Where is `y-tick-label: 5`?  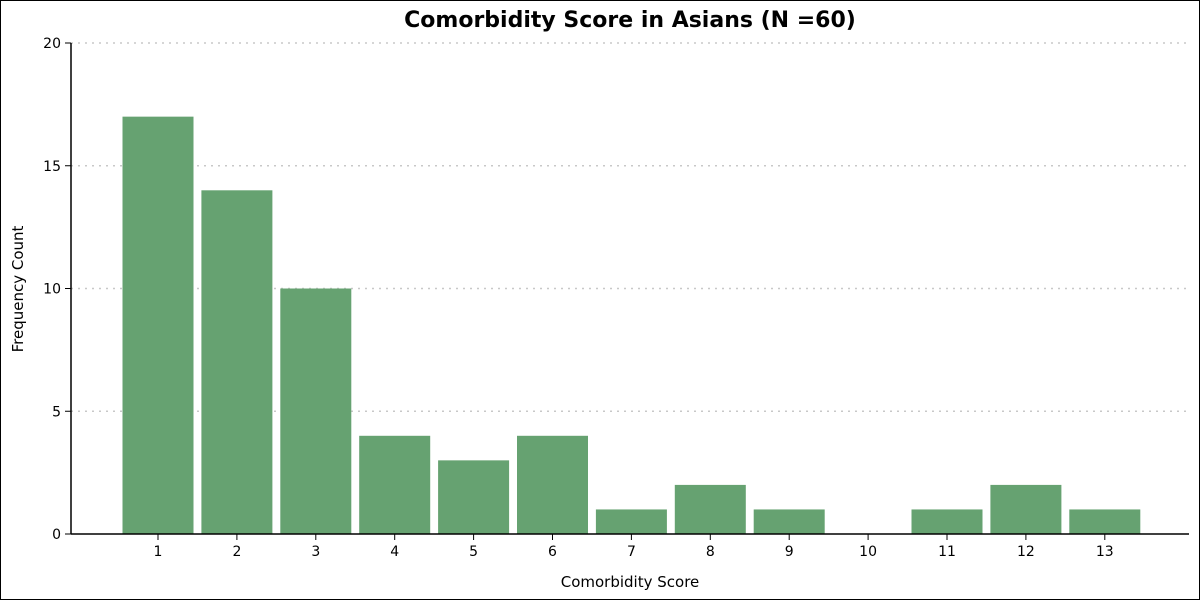
y-tick-label: 5 is located at coordinates (56, 412).